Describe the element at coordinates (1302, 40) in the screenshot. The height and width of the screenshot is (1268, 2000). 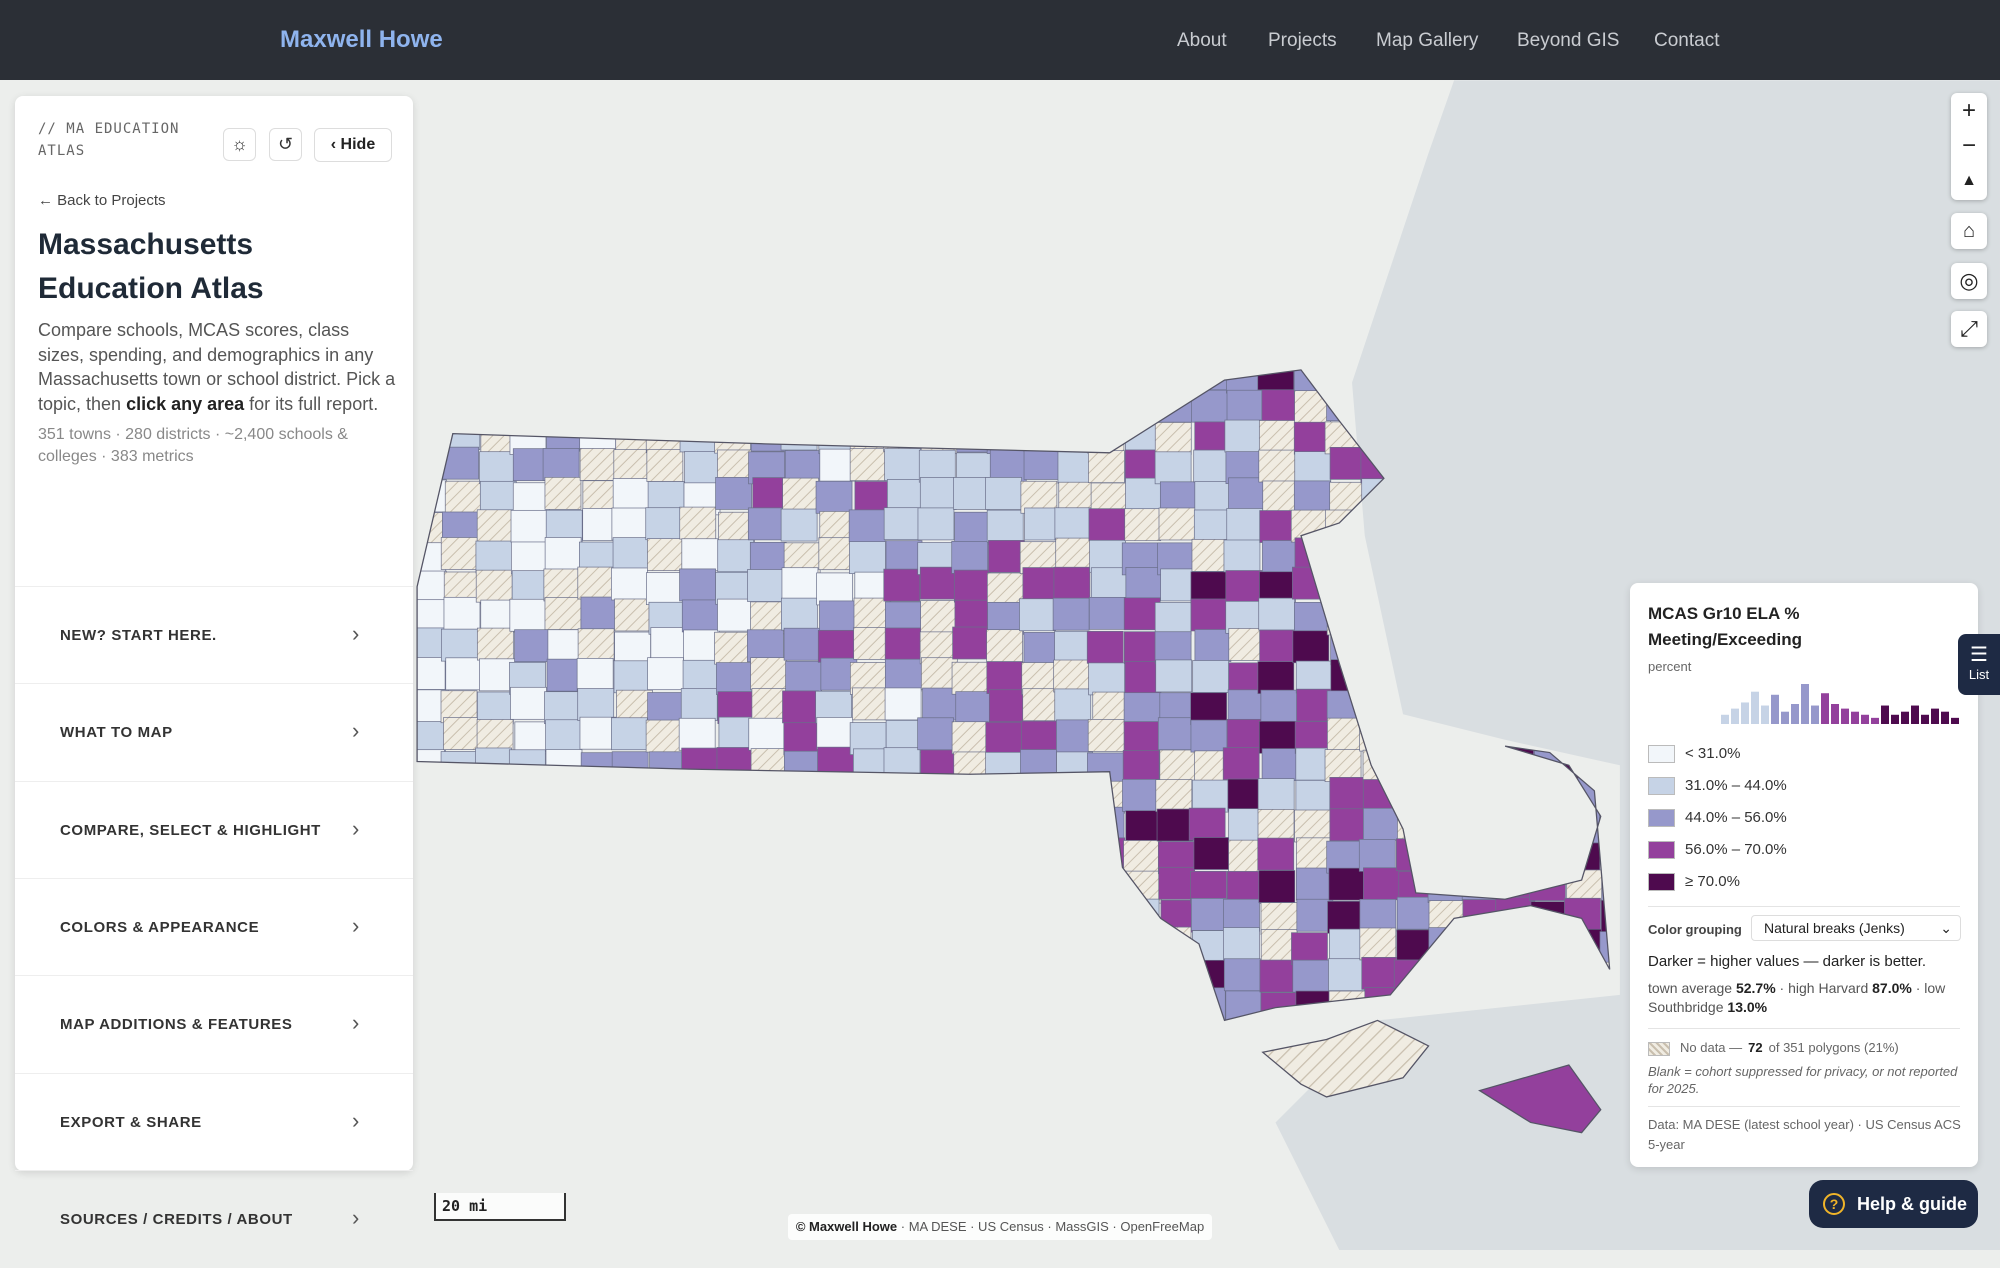
I see `nav-link: Projects` at that location.